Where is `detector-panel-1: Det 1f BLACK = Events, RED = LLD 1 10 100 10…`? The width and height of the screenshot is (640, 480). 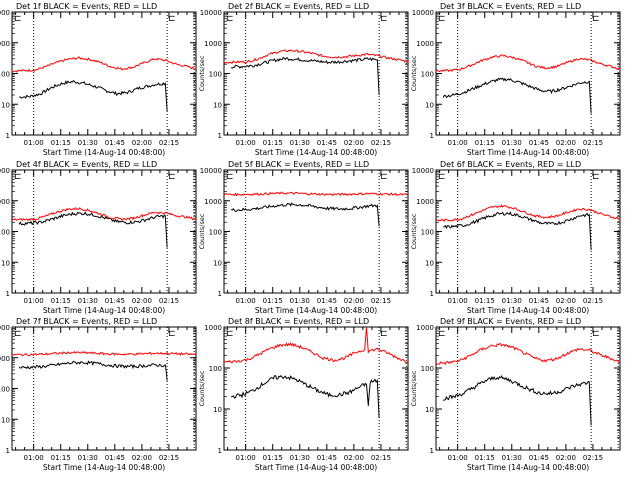 detector-panel-1: Det 1f BLACK = Events, RED = LLD 1 10 100 10… is located at coordinates (98, 79).